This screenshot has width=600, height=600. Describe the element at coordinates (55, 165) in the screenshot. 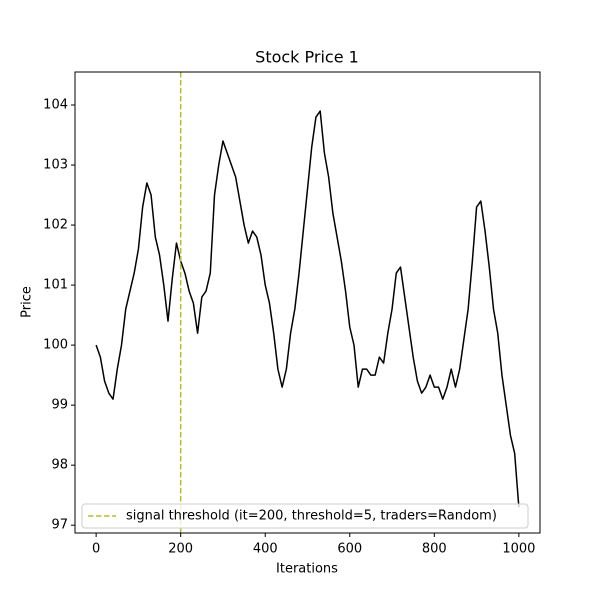

I see `y-tick-label: 103` at that location.